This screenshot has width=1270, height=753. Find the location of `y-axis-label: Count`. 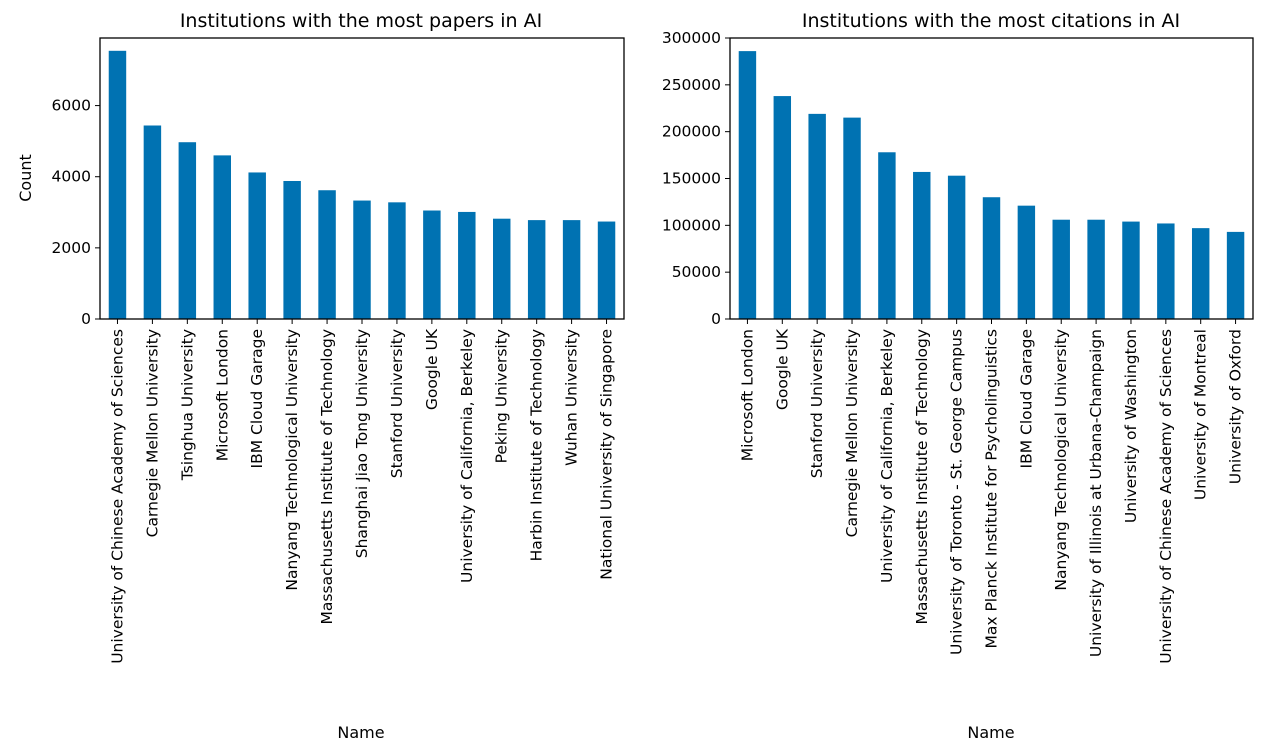

y-axis-label: Count is located at coordinates (25, 178).